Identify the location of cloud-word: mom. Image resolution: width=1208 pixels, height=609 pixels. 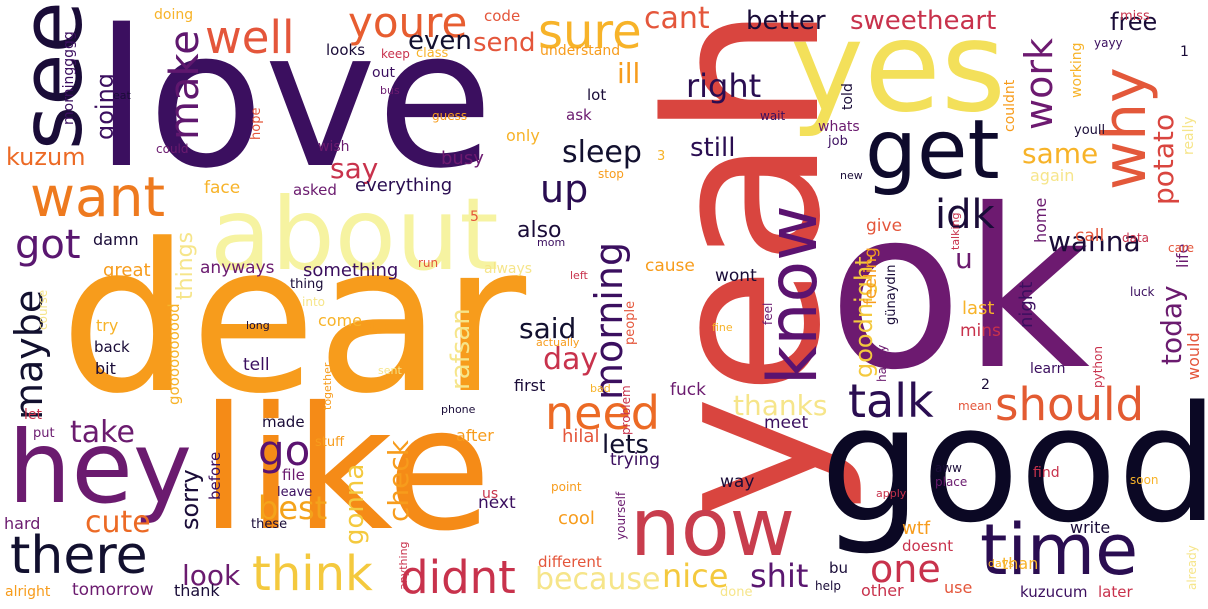
(551, 242).